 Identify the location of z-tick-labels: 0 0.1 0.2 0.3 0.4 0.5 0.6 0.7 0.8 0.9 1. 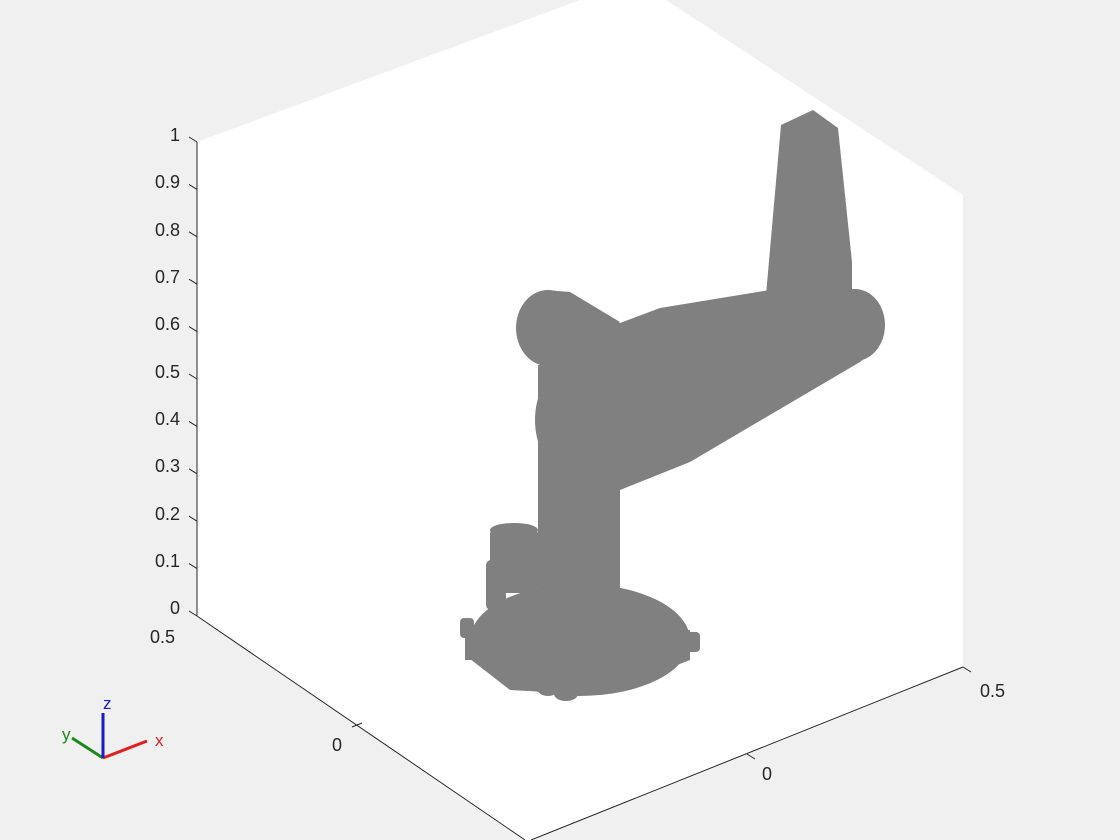
(167, 371).